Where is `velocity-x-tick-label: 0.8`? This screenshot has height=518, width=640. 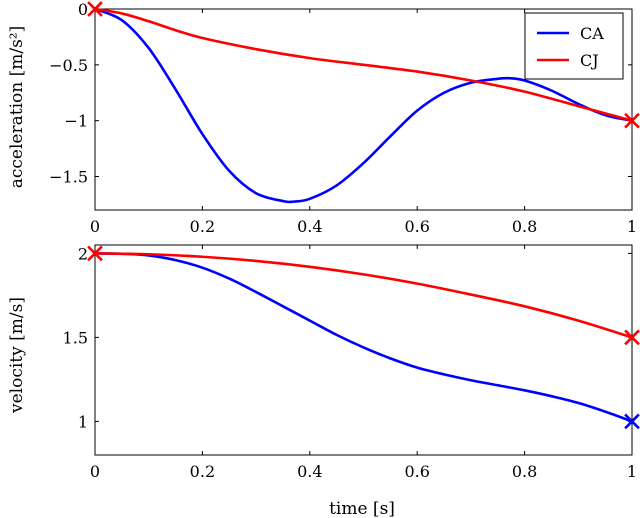
velocity-x-tick-label: 0.8 is located at coordinates (524, 471).